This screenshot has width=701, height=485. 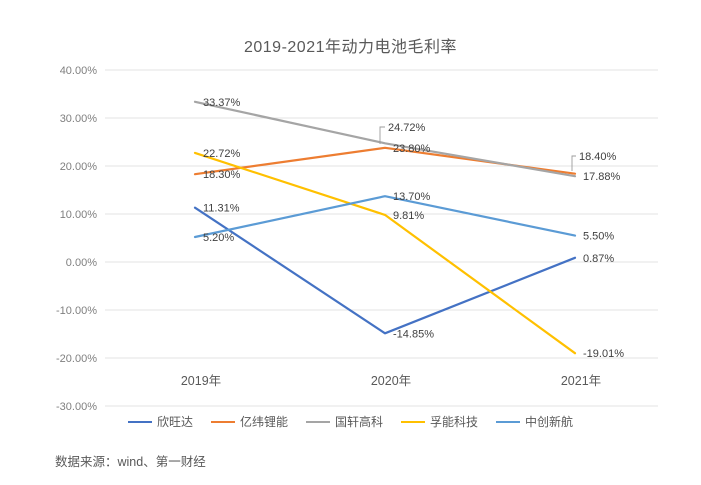 I want to click on x-category-label: 2021年, so click(x=581, y=381).